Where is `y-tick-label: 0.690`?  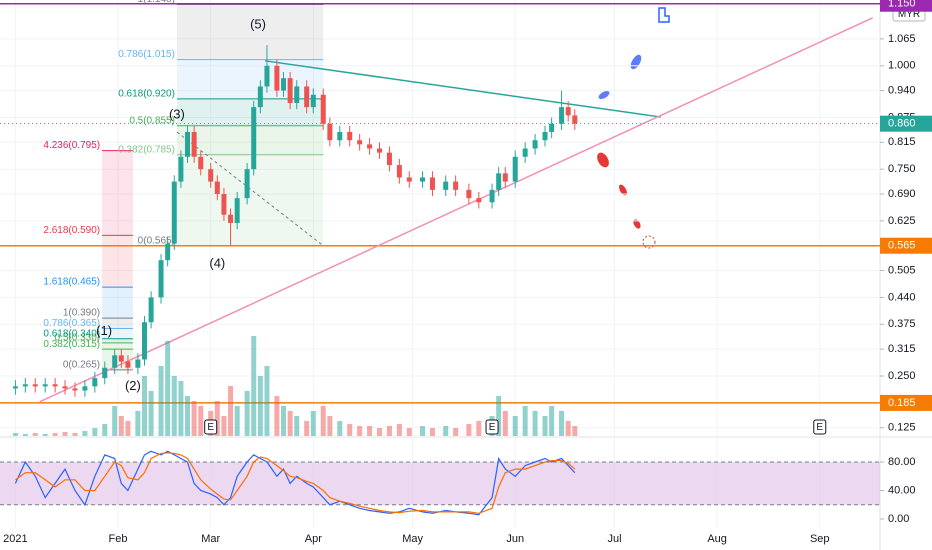 y-tick-label: 0.690 is located at coordinates (902, 194).